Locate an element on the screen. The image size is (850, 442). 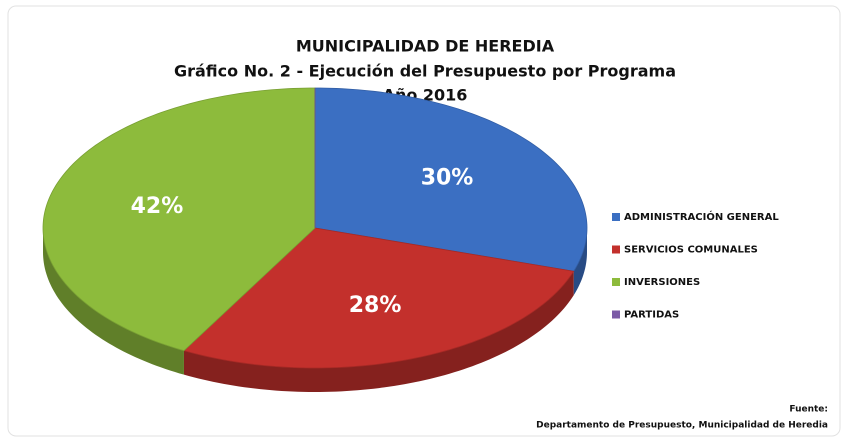
data-label: 42% is located at coordinates (157, 206).